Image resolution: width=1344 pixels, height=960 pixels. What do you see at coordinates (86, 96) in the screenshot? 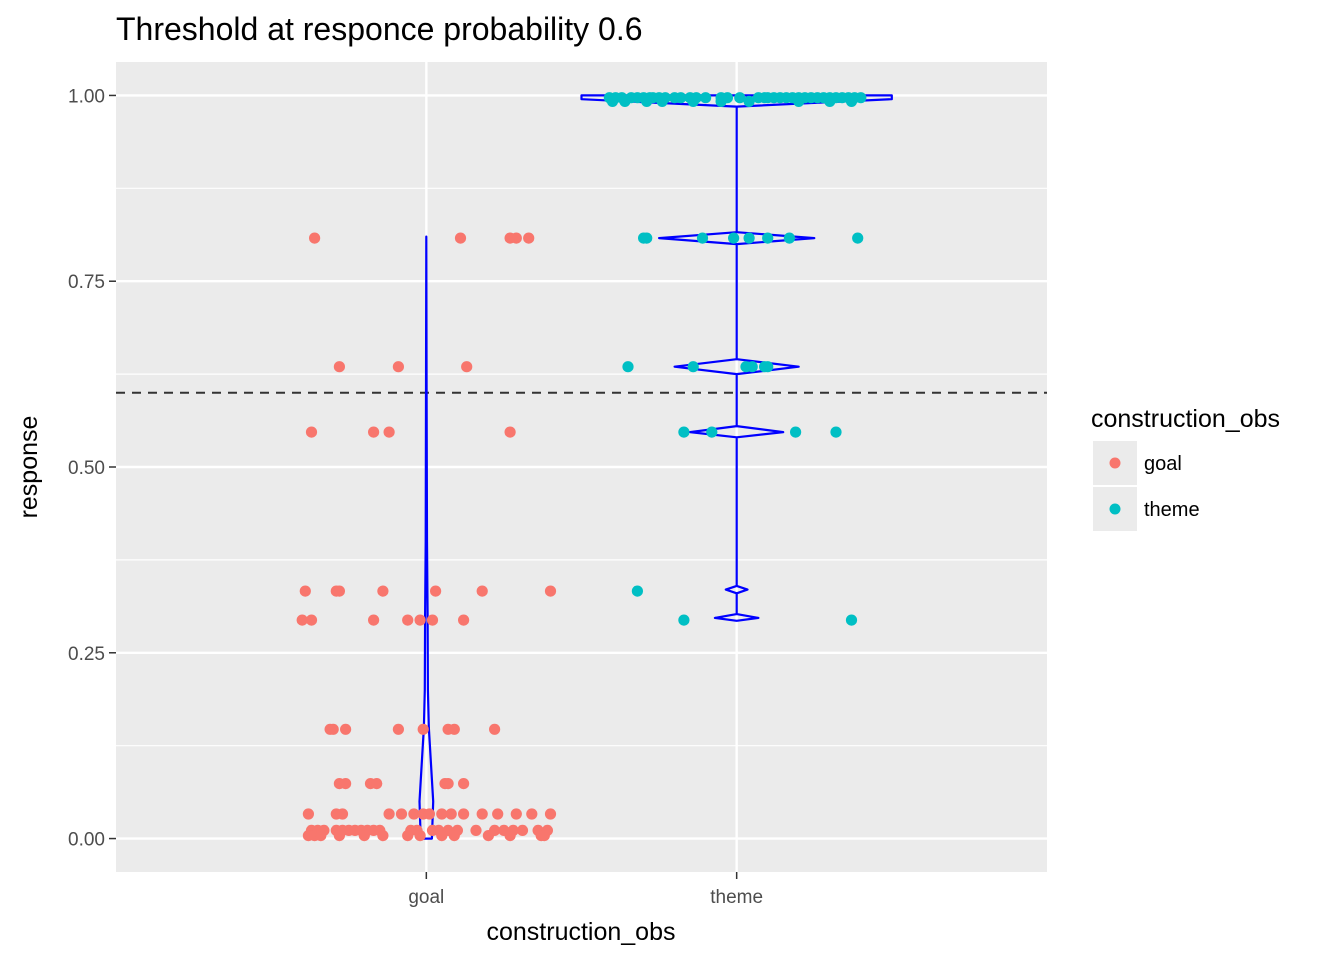
I see `y-tick-label: 1.00` at bounding box center [86, 96].